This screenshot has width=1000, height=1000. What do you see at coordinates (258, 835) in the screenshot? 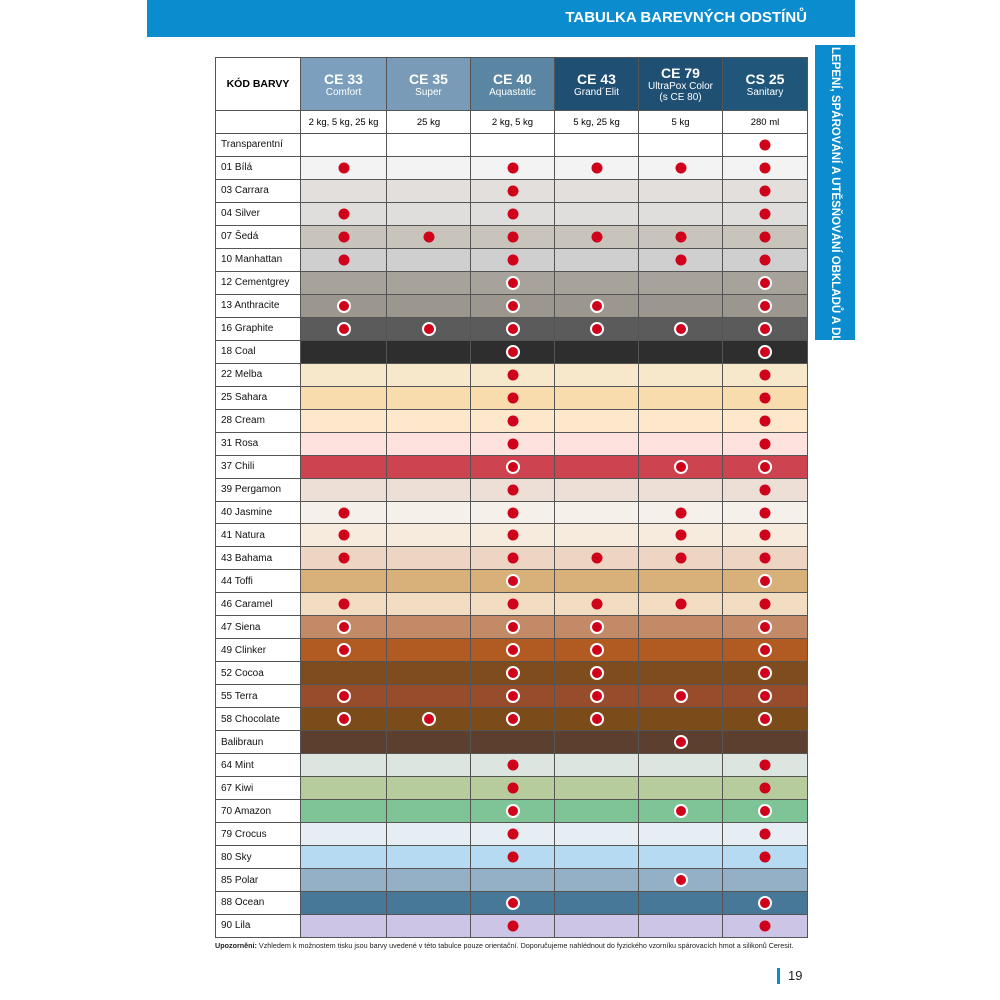
I see `row-label: 79 Crocus` at bounding box center [258, 835].